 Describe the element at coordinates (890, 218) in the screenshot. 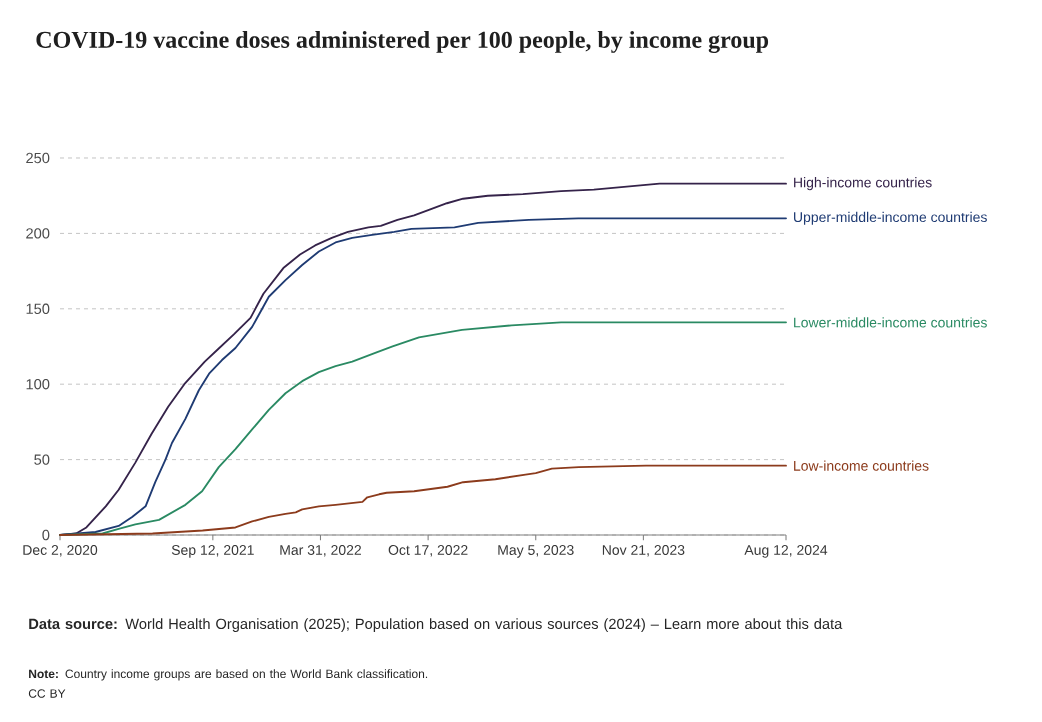

I see `series-label: Upper-middle-income countries` at that location.